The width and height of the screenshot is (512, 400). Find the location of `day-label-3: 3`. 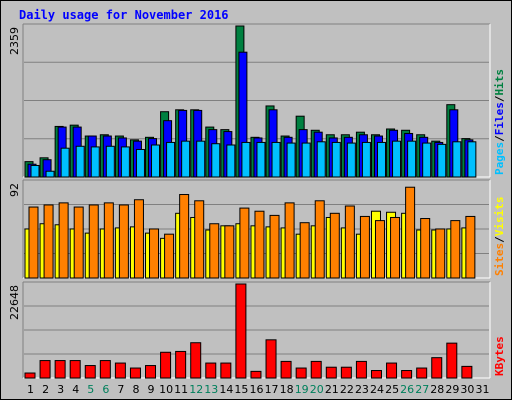

day-label-3: 3 is located at coordinates (60, 389).